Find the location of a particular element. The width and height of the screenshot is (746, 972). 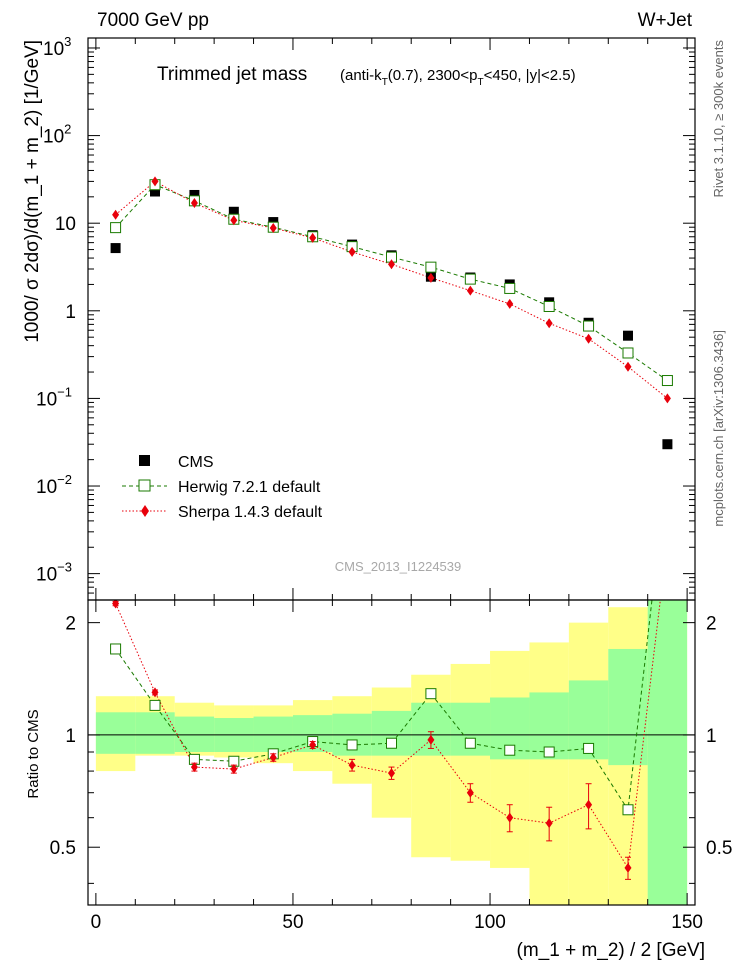

ratio-y-tick-label-right: 2 is located at coordinates (711, 624).